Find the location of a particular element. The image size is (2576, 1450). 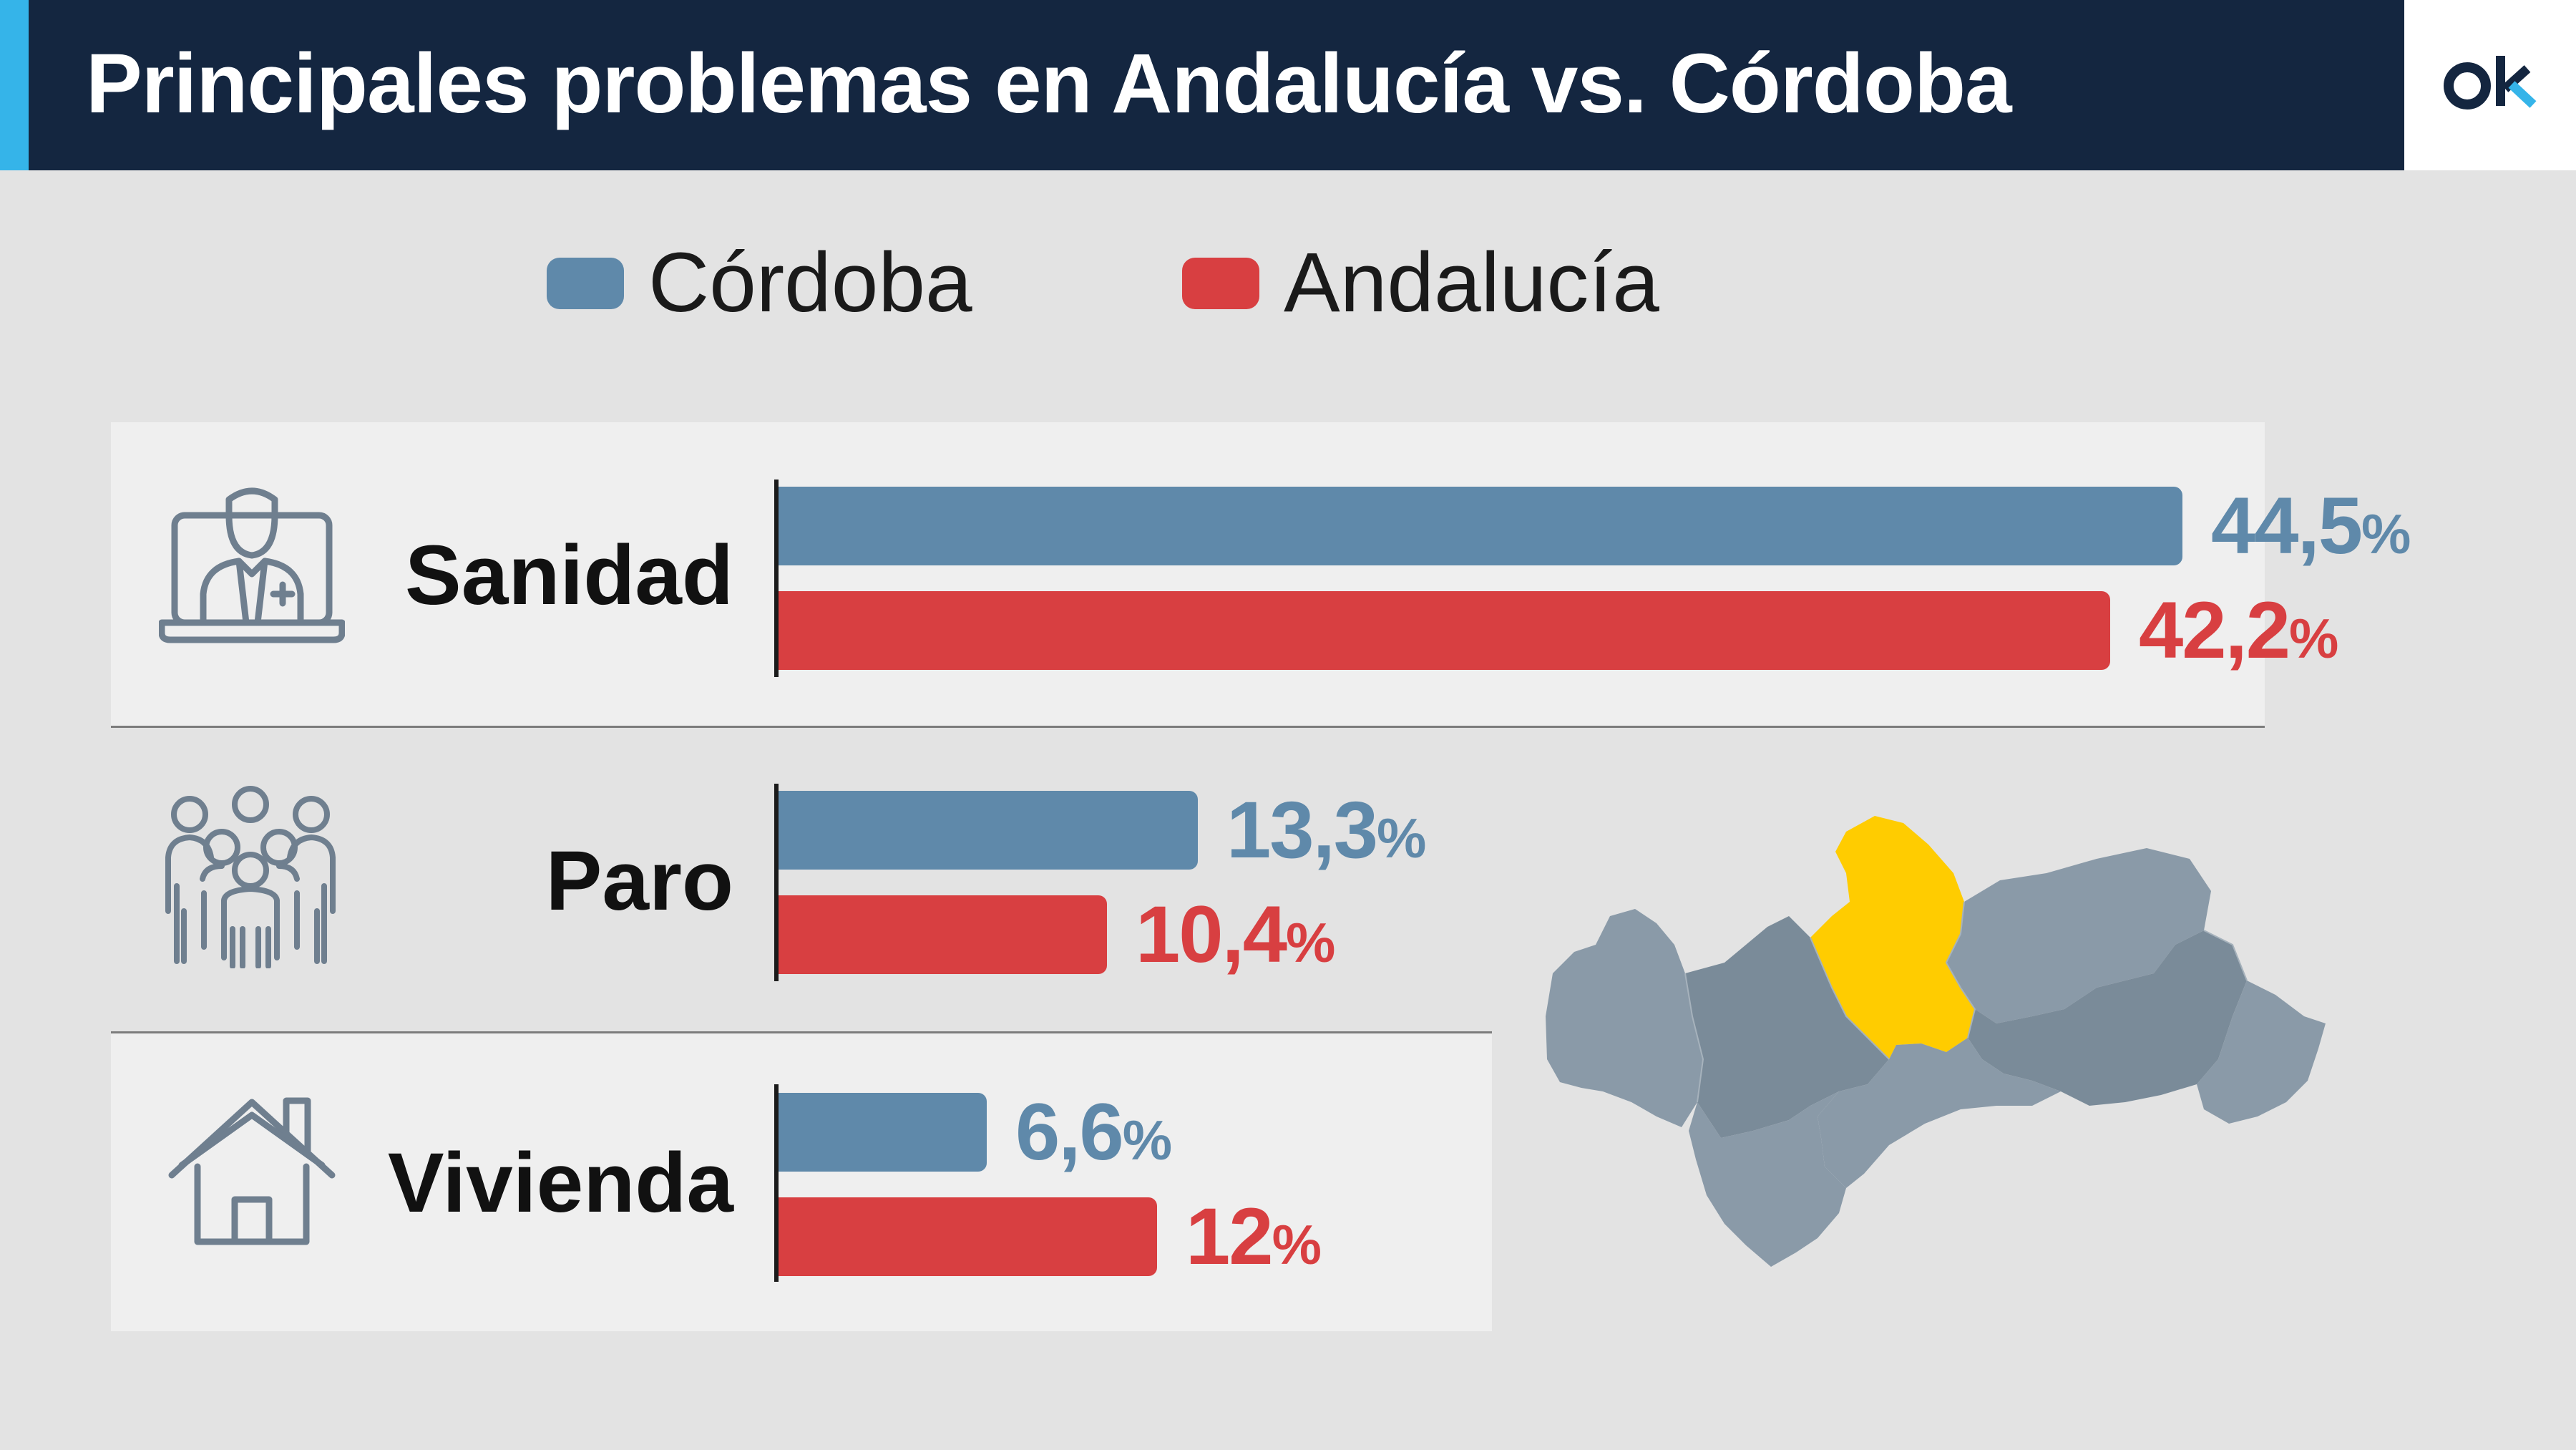

legend-label-andalucia: Andalucía is located at coordinates (1471, 282).